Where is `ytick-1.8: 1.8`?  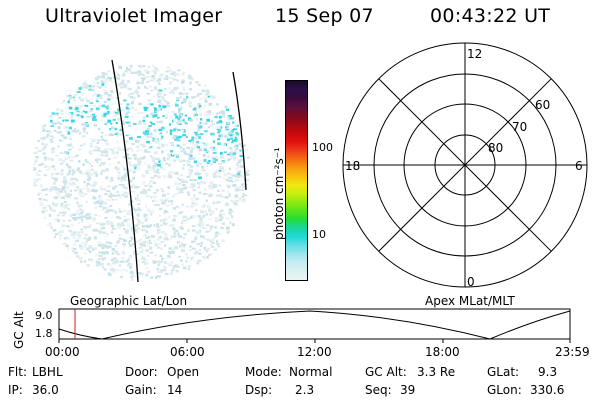
ytick-1.8: 1.8 is located at coordinates (44, 333).